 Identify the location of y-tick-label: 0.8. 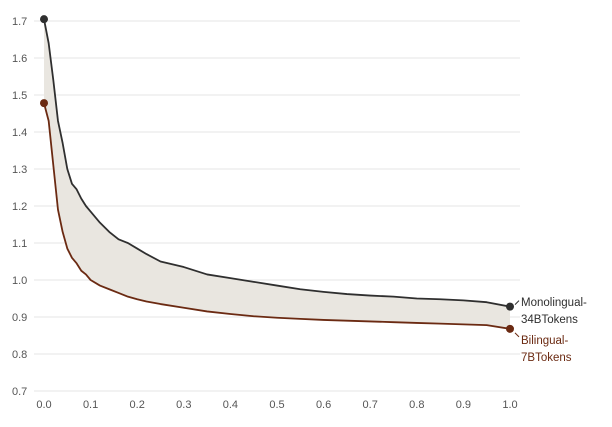
(19, 355).